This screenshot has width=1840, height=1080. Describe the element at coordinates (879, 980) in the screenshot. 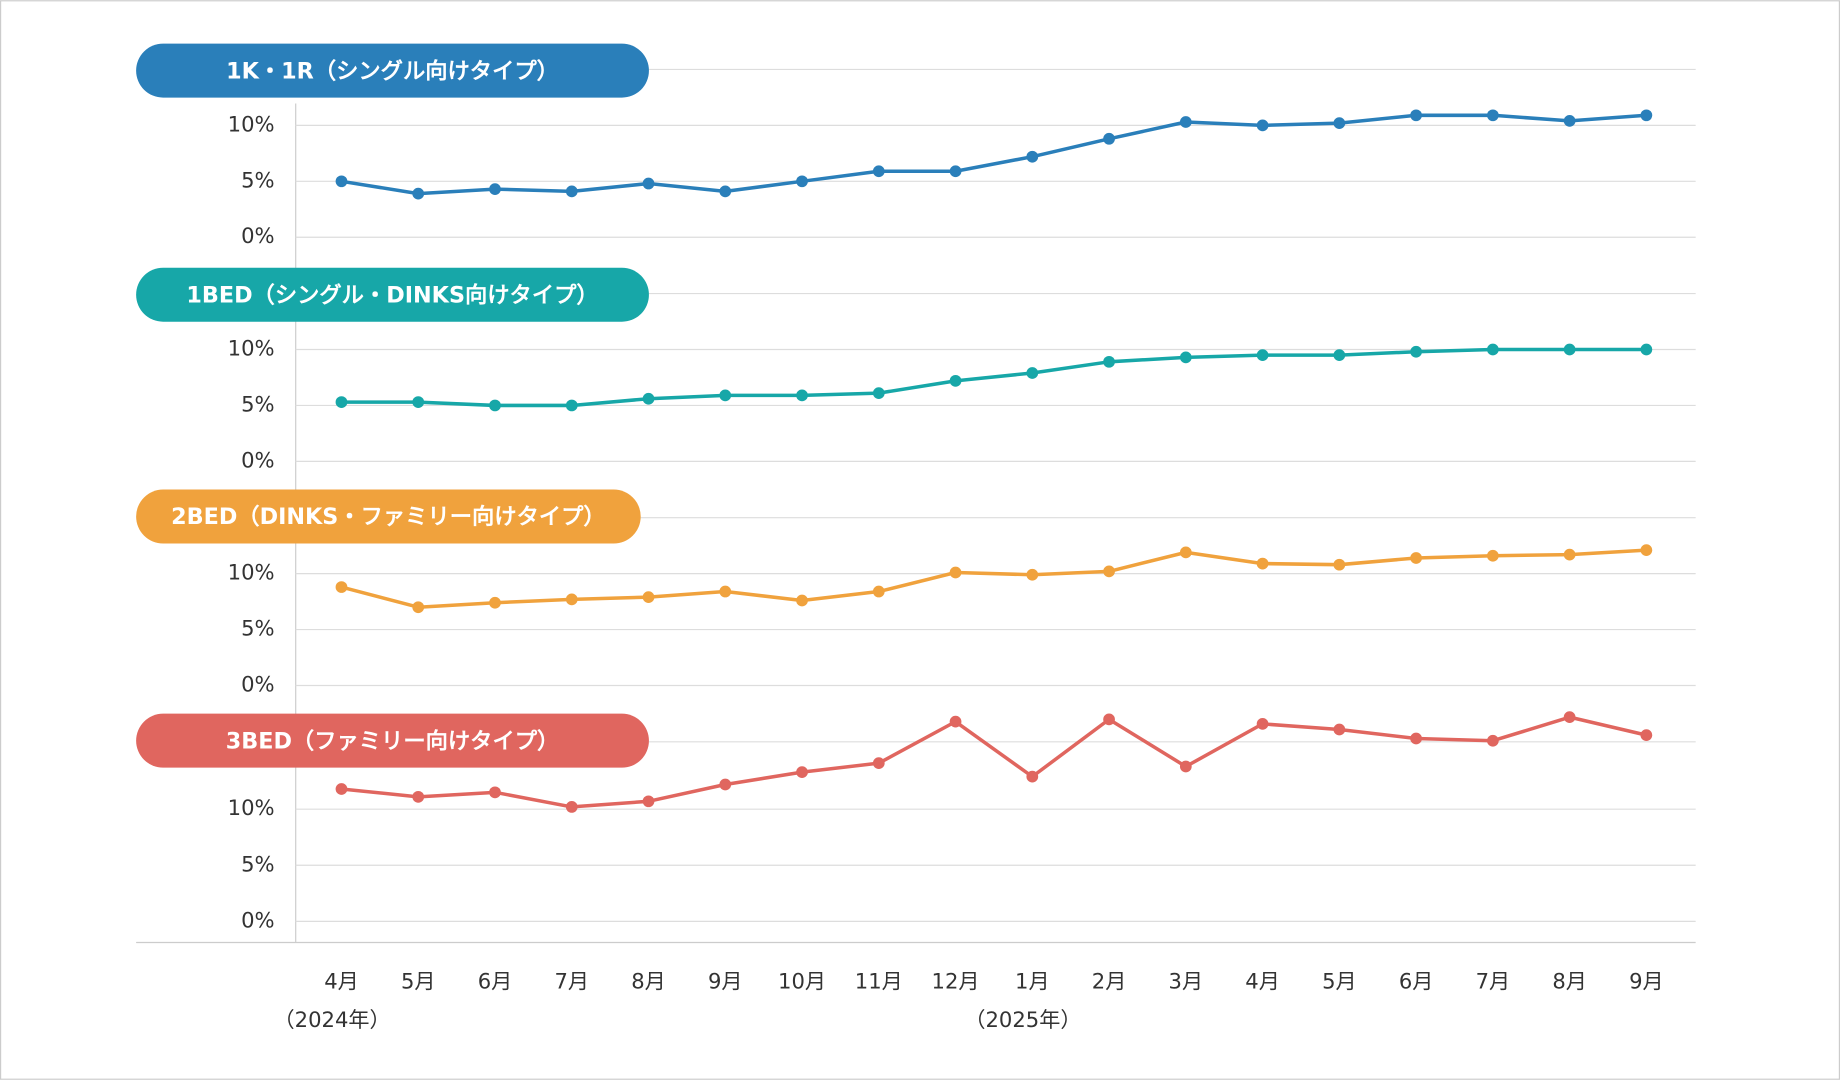

I see `x-tick-label: 11月` at that location.